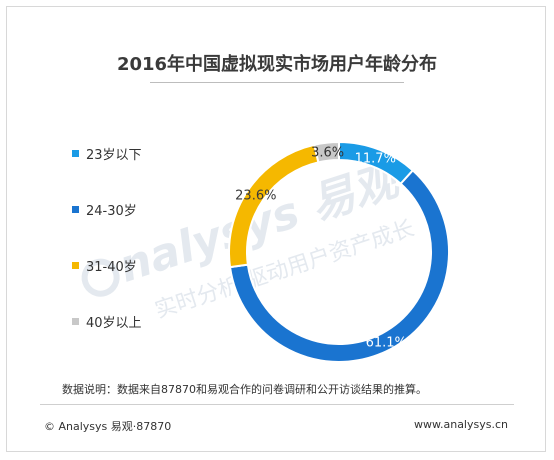 This screenshot has width=554, height=460. What do you see at coordinates (375, 159) in the screenshot?
I see `donut-label-under-23: 11.7%` at bounding box center [375, 159].